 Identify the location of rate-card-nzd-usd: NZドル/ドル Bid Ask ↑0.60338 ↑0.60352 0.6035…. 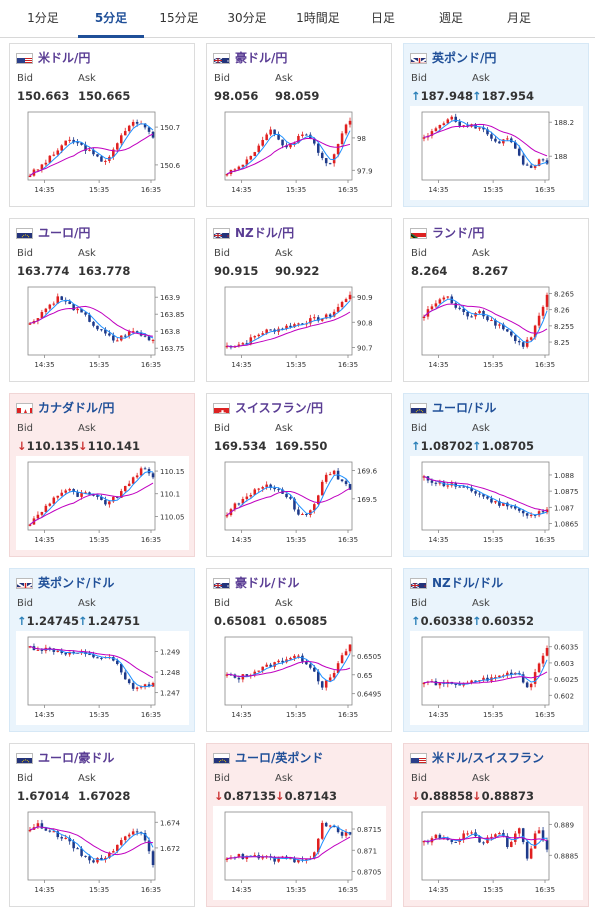
(496, 650).